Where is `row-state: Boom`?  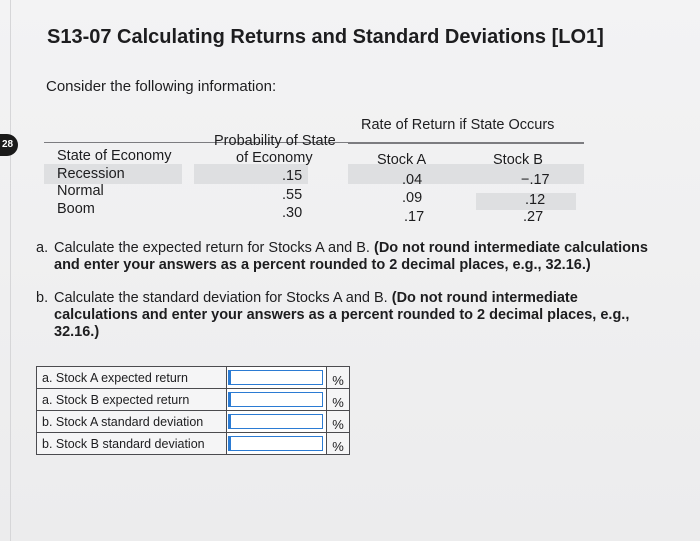
row-state: Boom is located at coordinates (76, 209).